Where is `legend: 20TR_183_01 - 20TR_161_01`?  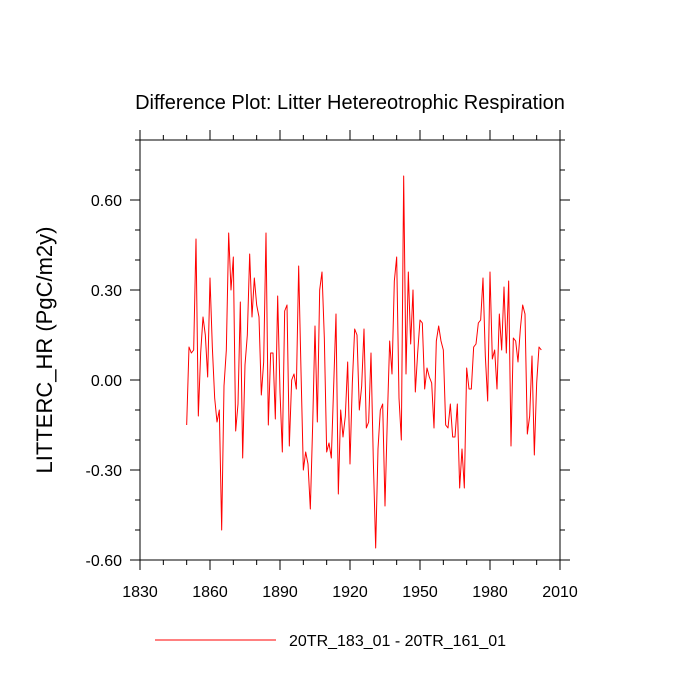
legend: 20TR_183_01 - 20TR_161_01 is located at coordinates (330, 641).